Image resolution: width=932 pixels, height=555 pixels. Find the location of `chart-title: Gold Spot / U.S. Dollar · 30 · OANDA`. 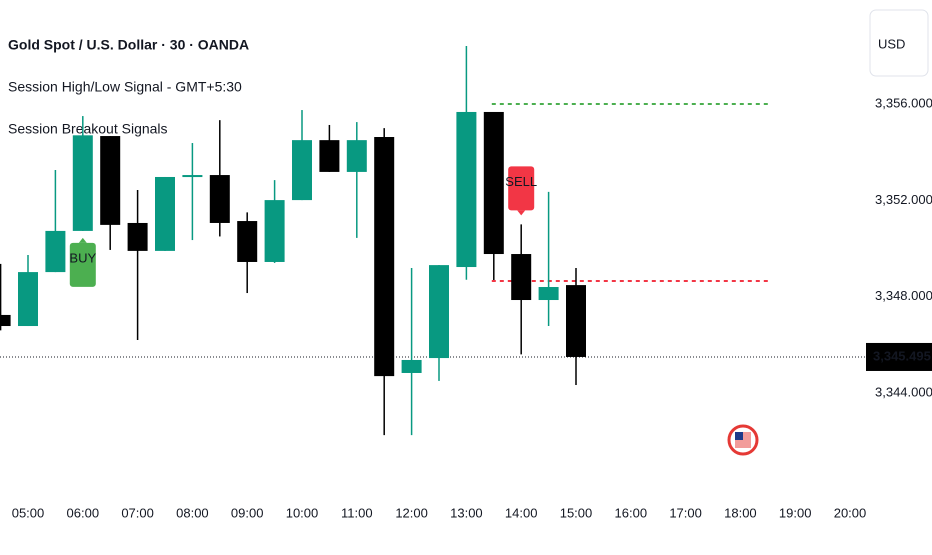

chart-title: Gold Spot / U.S. Dollar · 30 · OANDA is located at coordinates (128, 45).